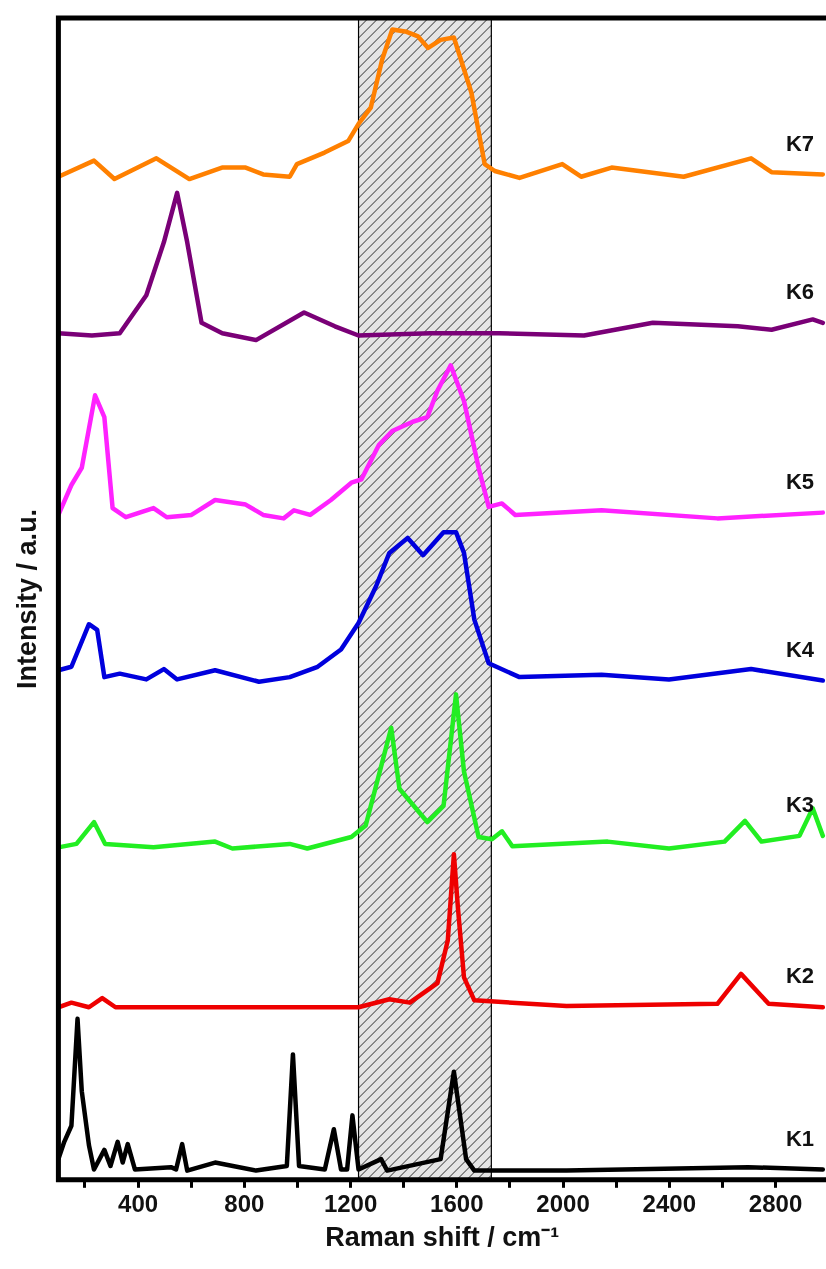  What do you see at coordinates (350, 1203) in the screenshot?
I see `x-tick-label: 1200` at bounding box center [350, 1203].